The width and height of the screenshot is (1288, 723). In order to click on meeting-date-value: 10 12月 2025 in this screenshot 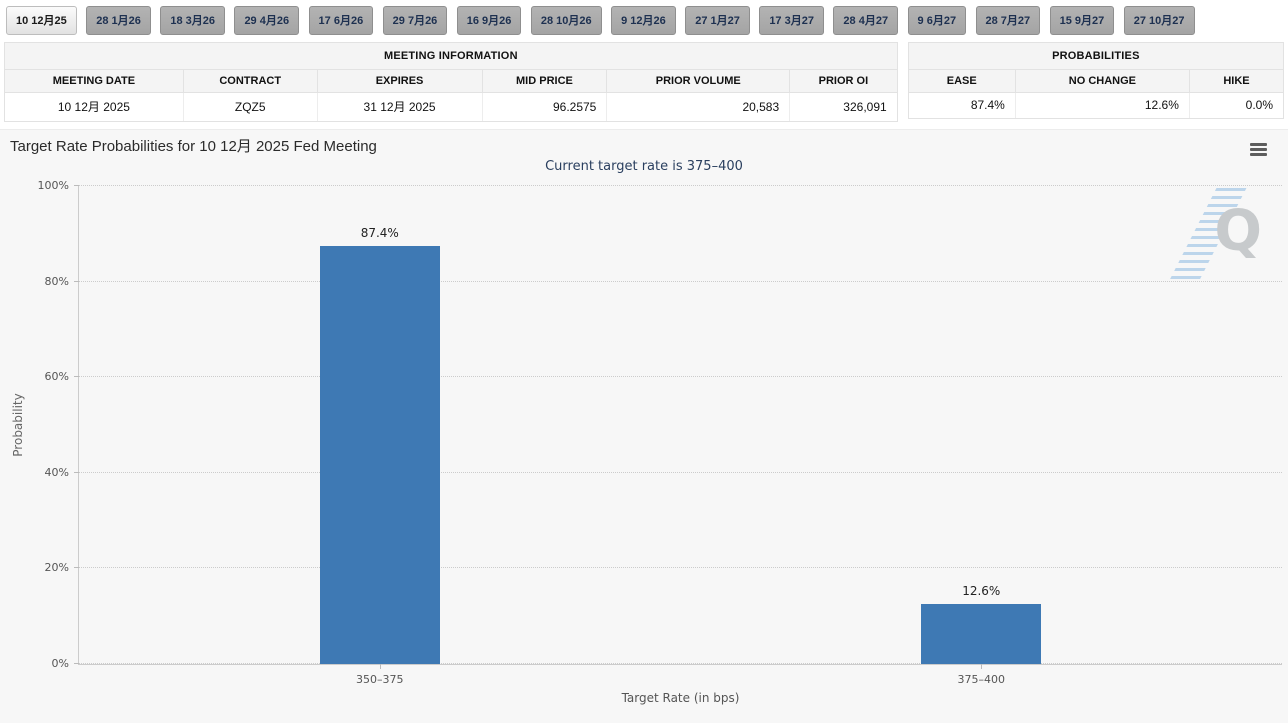, I will do `click(94, 106)`.